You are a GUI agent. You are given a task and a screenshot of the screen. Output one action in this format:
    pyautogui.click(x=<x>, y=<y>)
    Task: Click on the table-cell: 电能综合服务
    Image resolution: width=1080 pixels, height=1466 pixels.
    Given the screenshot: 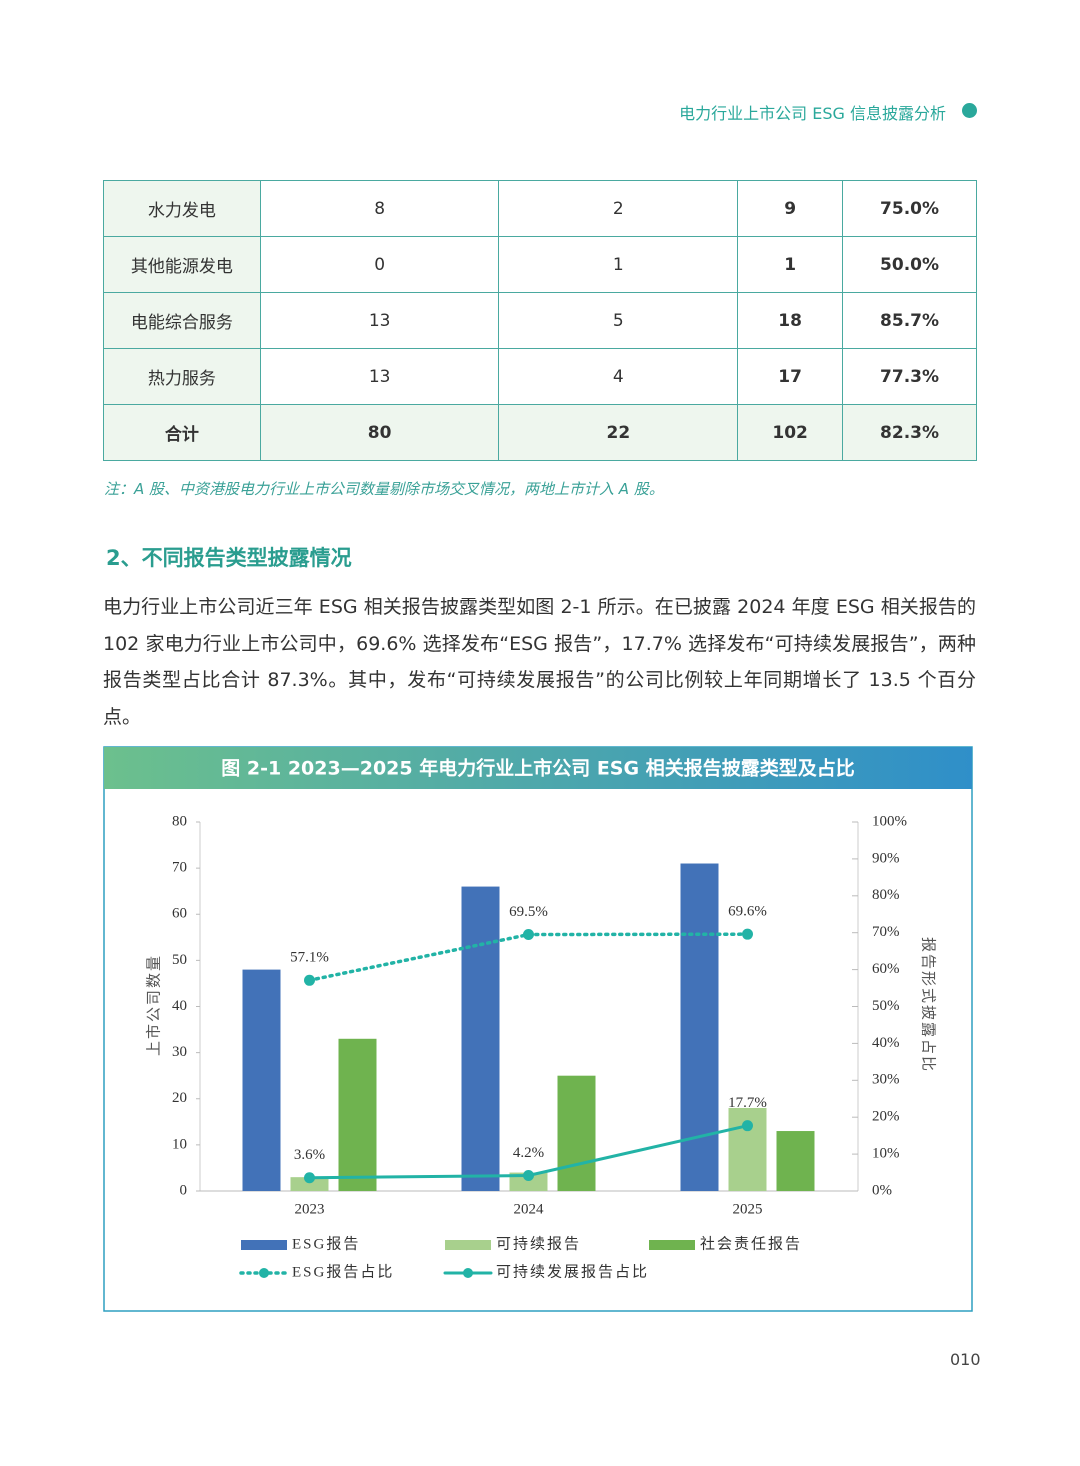 What is the action you would take?
    pyautogui.click(x=182, y=320)
    